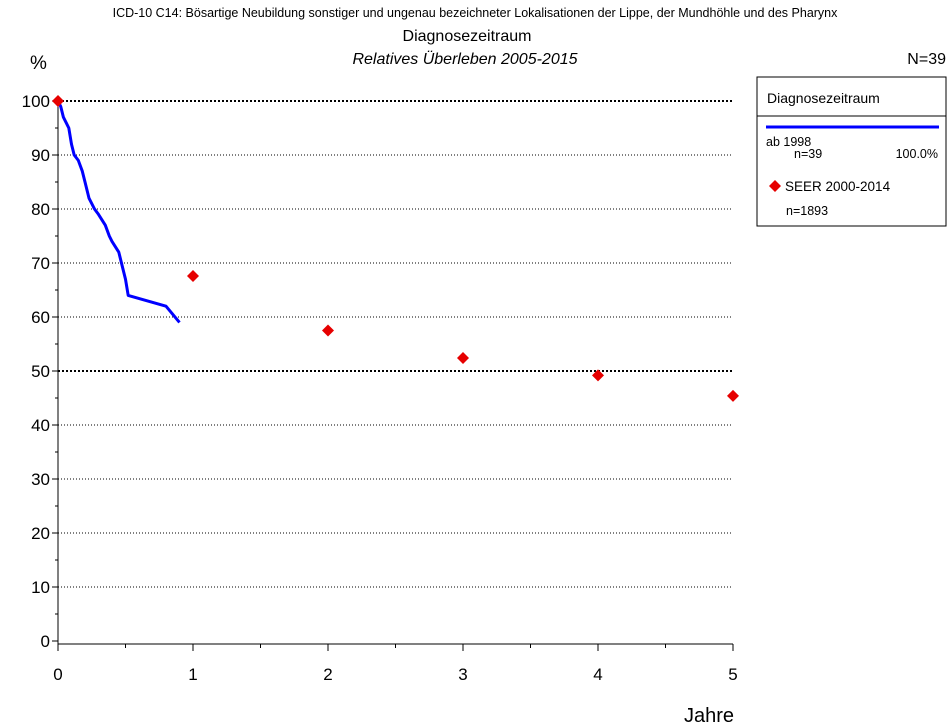 The width and height of the screenshot is (951, 726). I want to click on x-tick-label: 4, so click(597, 674).